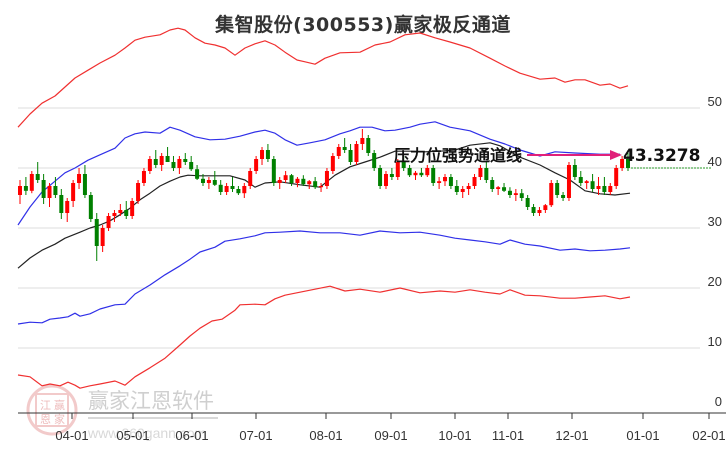 This screenshot has height=450, width=726. What do you see at coordinates (191, 435) in the screenshot?
I see `x-tick-label: 06-01` at bounding box center [191, 435].